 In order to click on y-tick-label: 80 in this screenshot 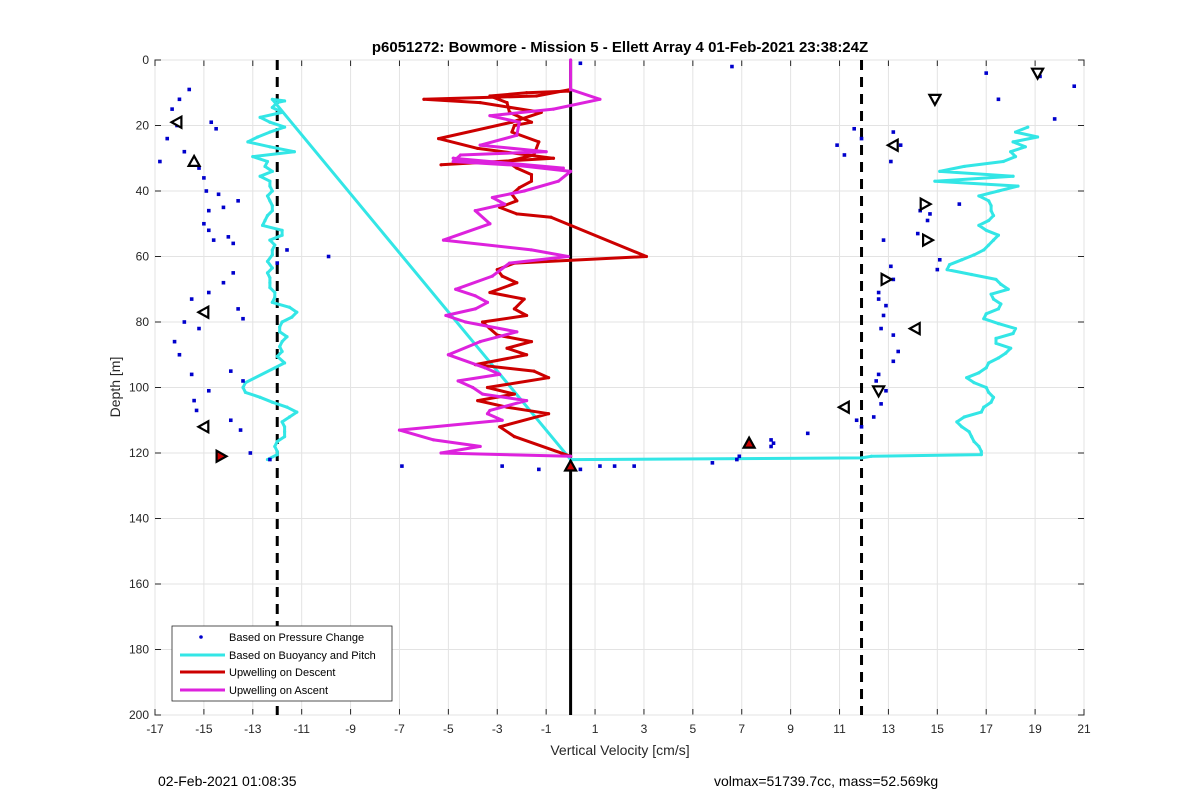, I will do `click(143, 322)`.